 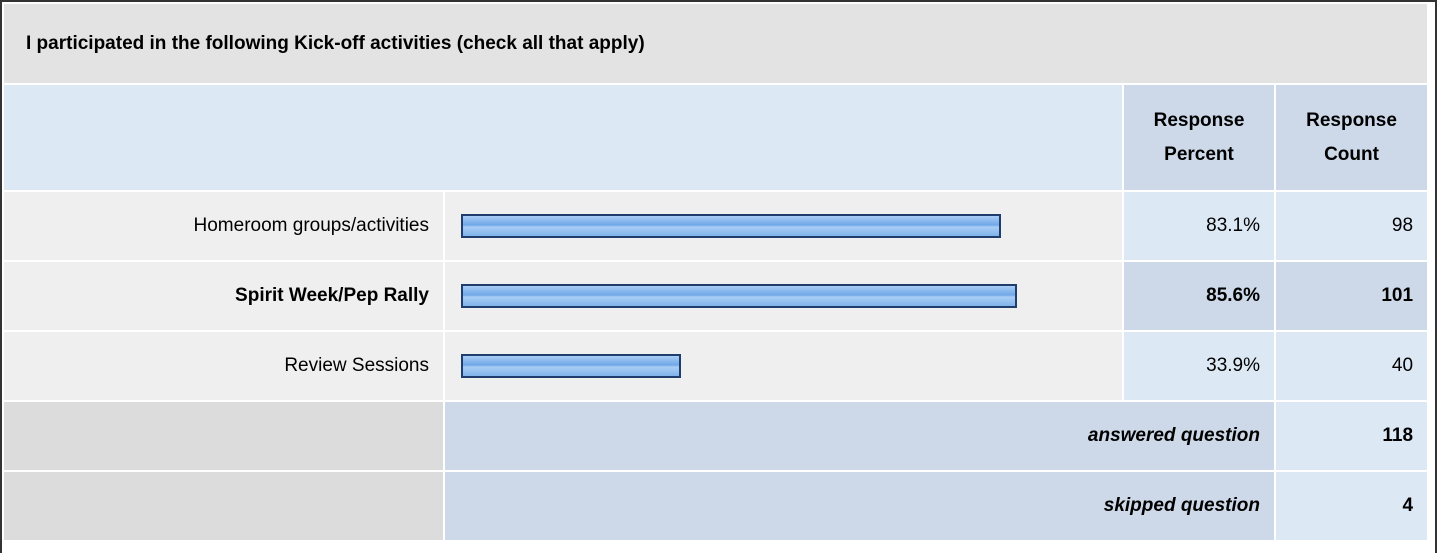 I want to click on answered-row: answered question 118, so click(x=716, y=436).